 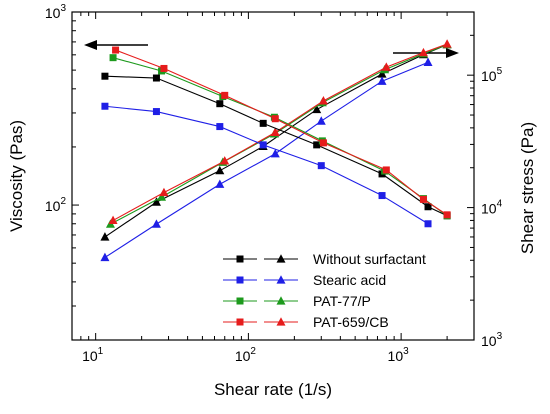 What do you see at coordinates (492, 75) in the screenshot?
I see `y-right-tick-label: 10⁵` at bounding box center [492, 75].